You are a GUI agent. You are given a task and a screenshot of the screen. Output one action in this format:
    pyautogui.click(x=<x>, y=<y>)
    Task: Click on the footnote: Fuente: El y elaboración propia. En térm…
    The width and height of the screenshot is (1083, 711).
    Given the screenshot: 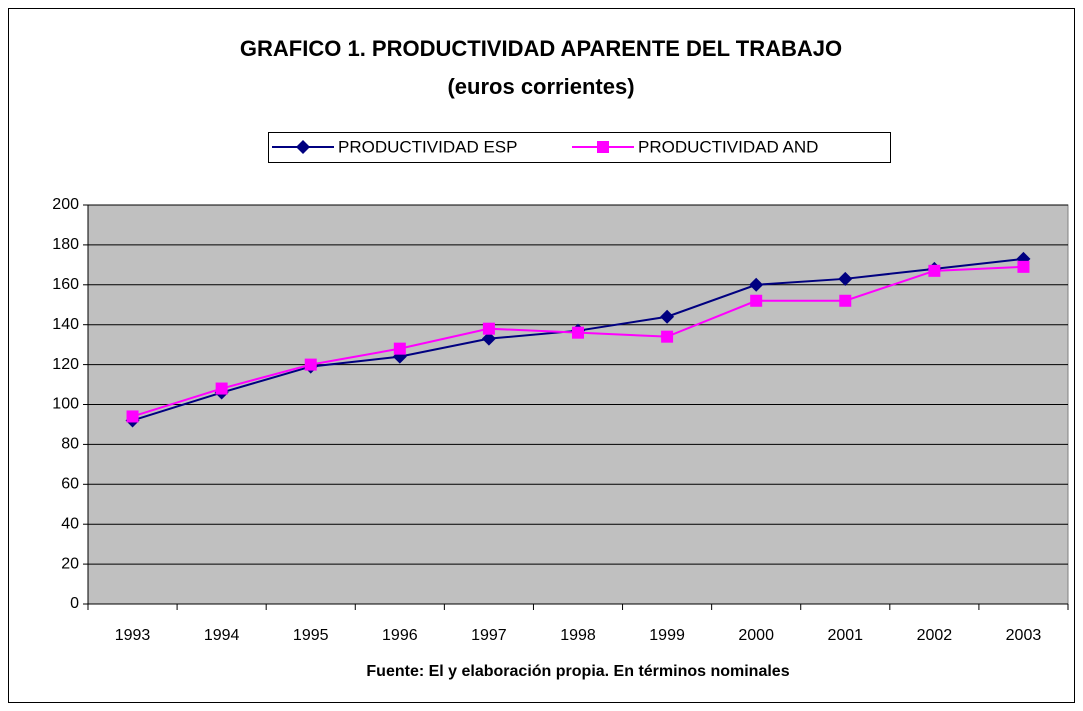 What is the action you would take?
    pyautogui.click(x=577, y=671)
    